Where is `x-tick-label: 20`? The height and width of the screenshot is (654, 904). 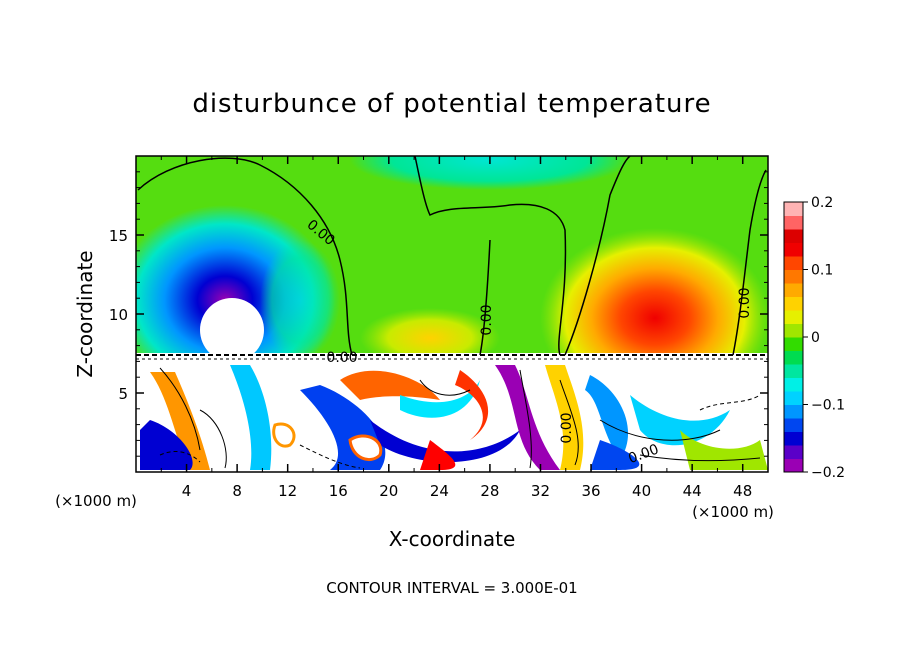 x-tick-label: 20 is located at coordinates (388, 491).